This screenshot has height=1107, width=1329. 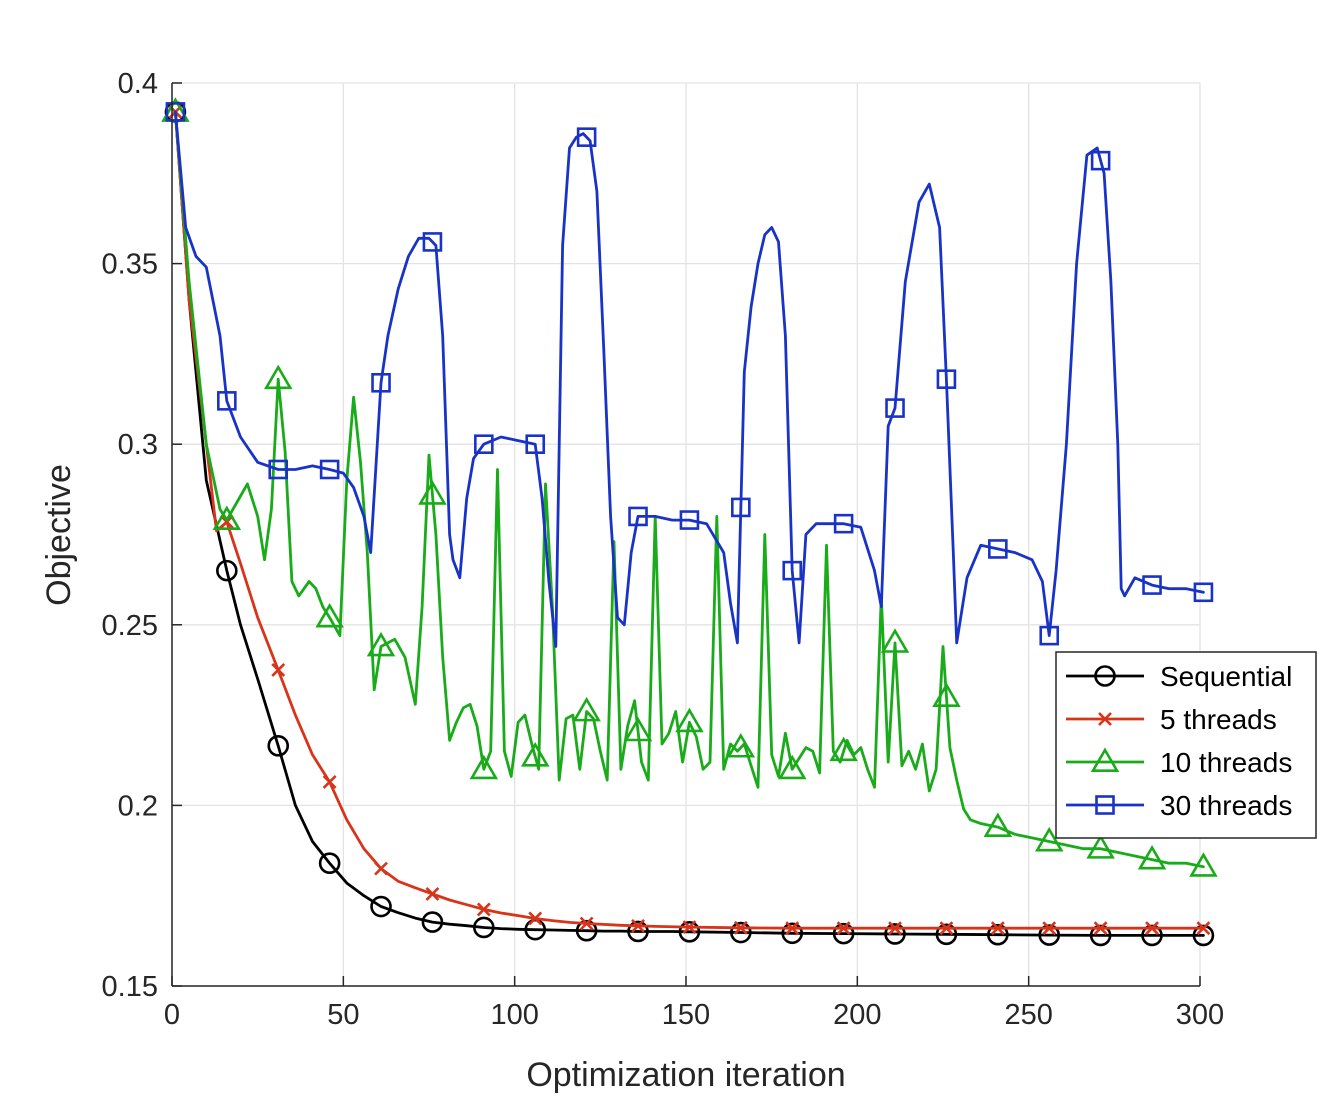 I want to click on legend-label-5-threads: 5 threads, so click(x=1218, y=719).